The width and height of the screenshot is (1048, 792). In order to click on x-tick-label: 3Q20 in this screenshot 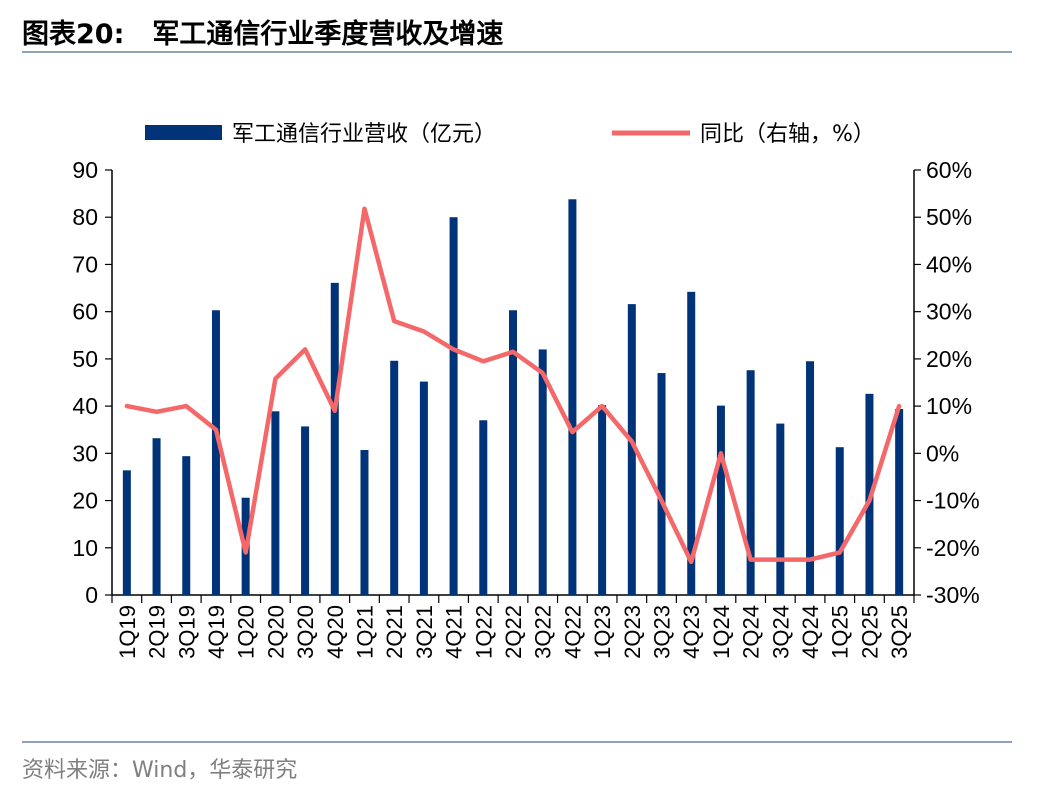, I will do `click(305, 632)`.